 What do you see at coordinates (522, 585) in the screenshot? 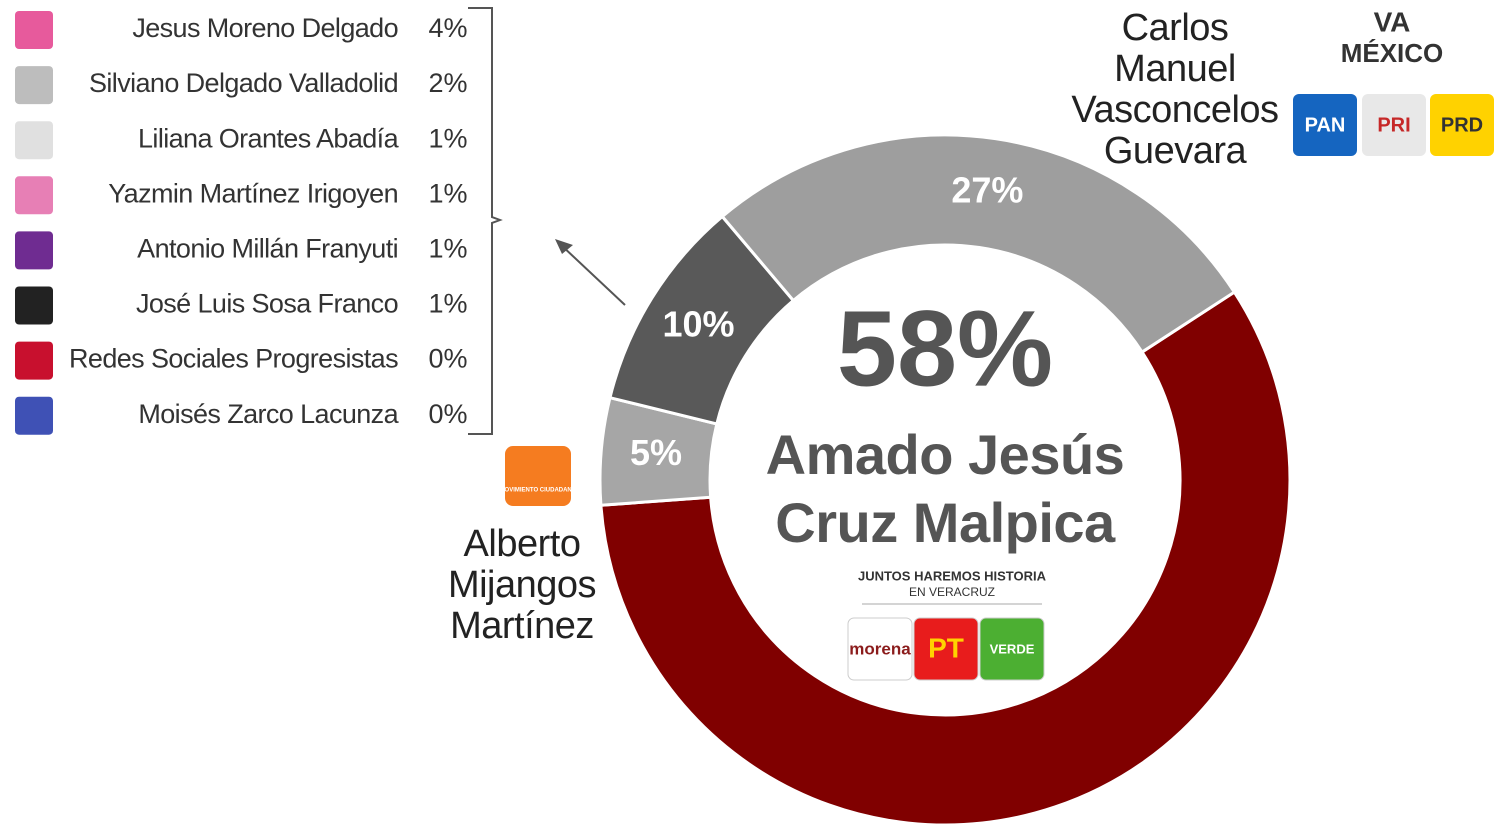
I see `candidate-name: Alberto Mijangos Martínez` at bounding box center [522, 585].